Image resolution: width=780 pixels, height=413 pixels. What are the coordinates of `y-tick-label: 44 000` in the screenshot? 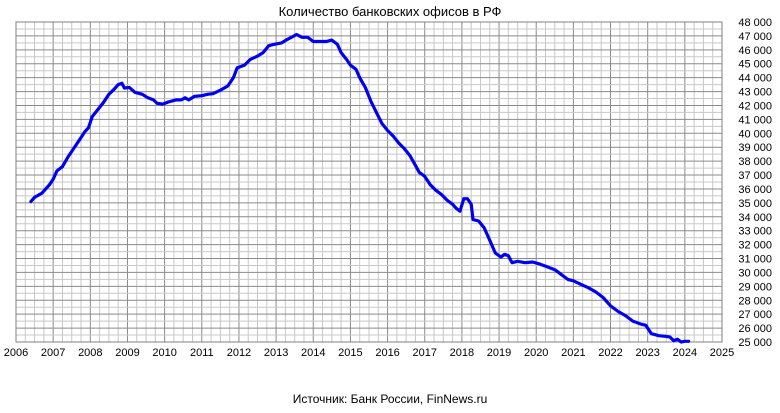 It's located at (755, 79).